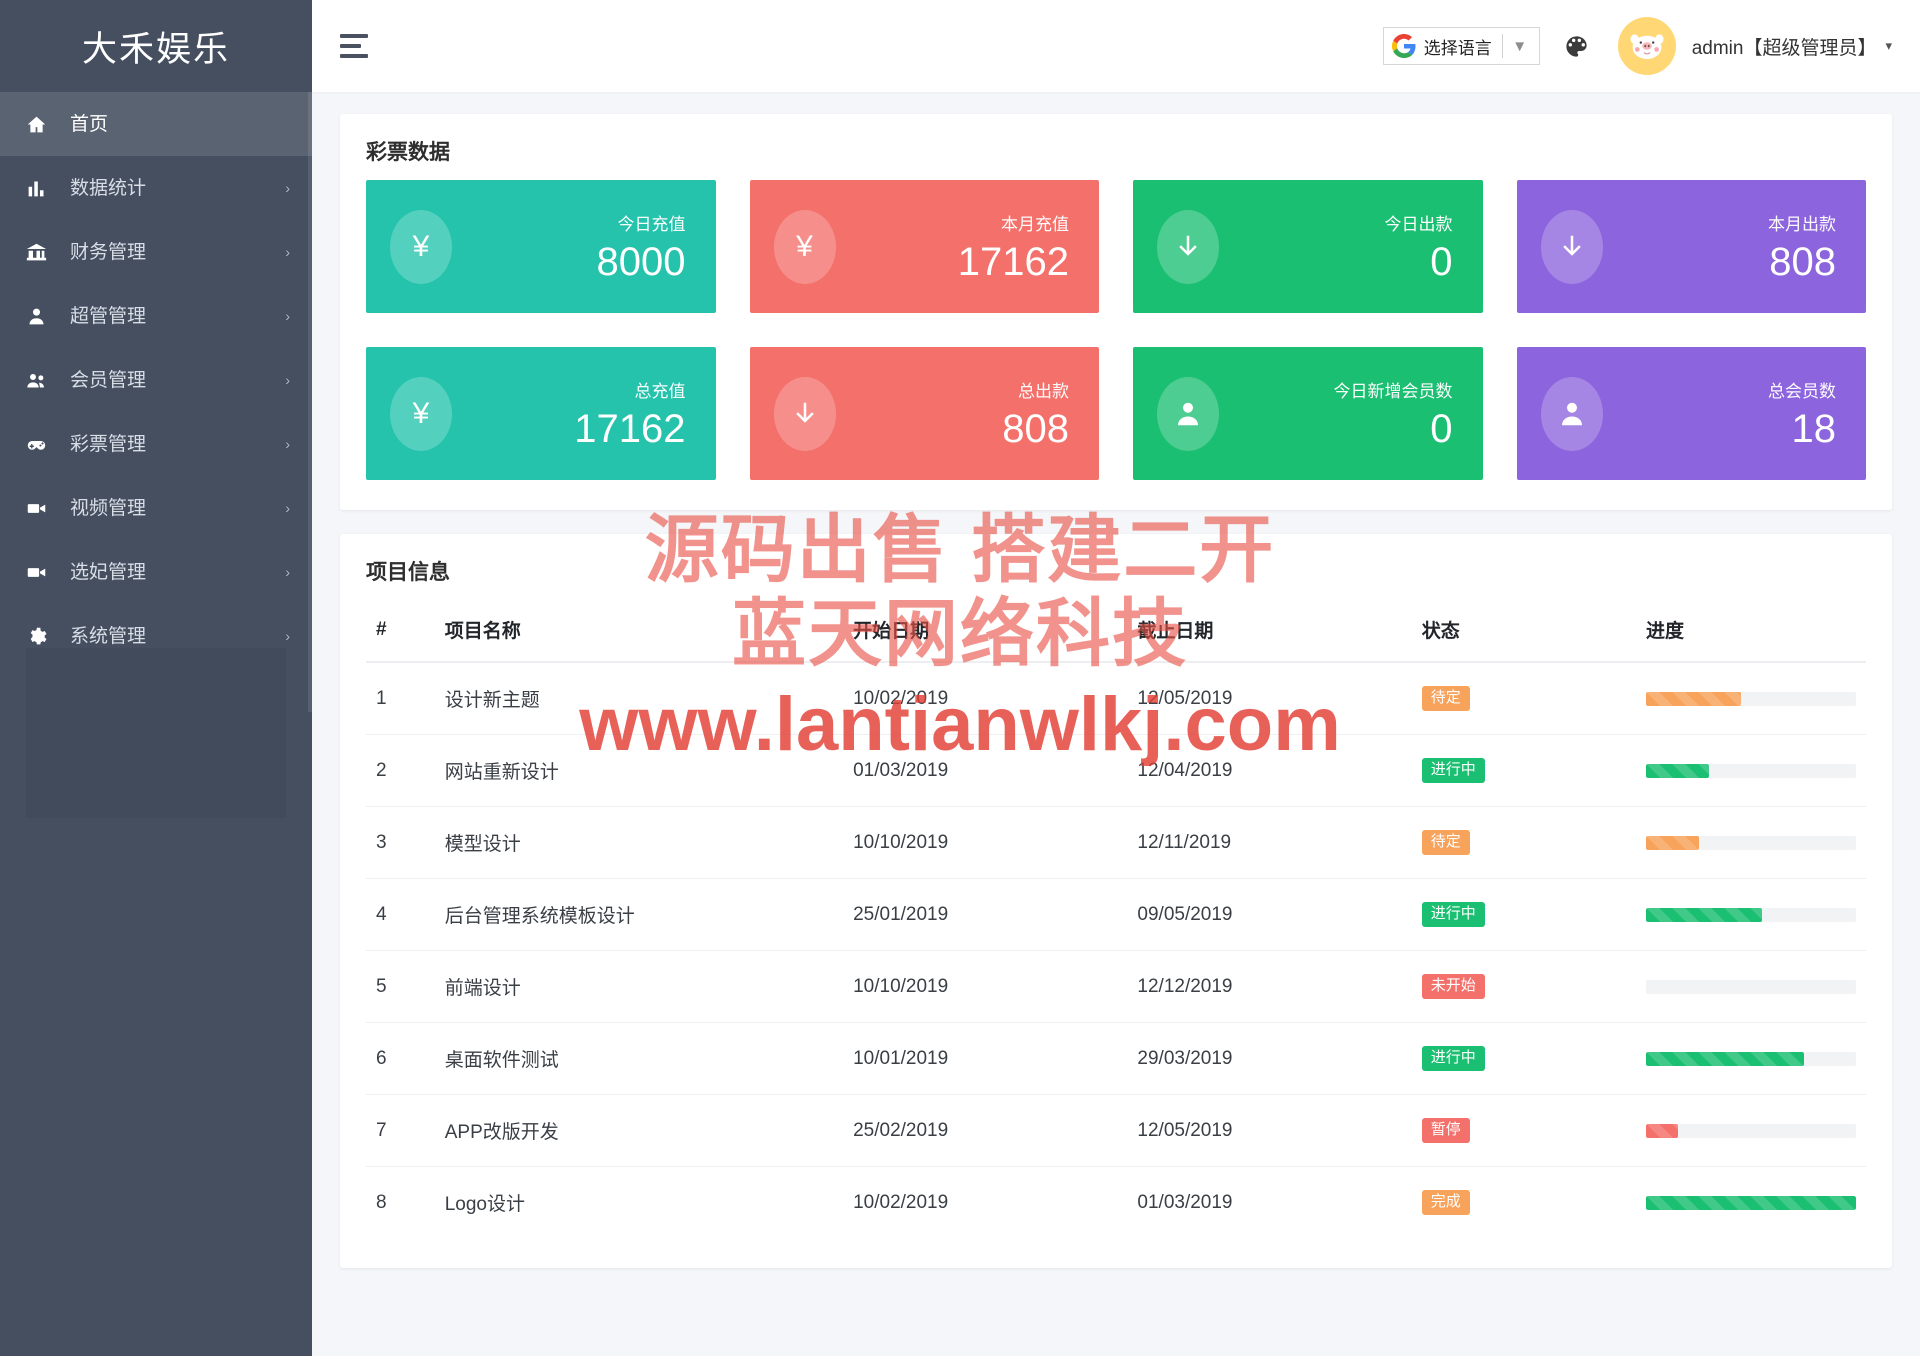  I want to click on cell-index: 3, so click(400, 842).